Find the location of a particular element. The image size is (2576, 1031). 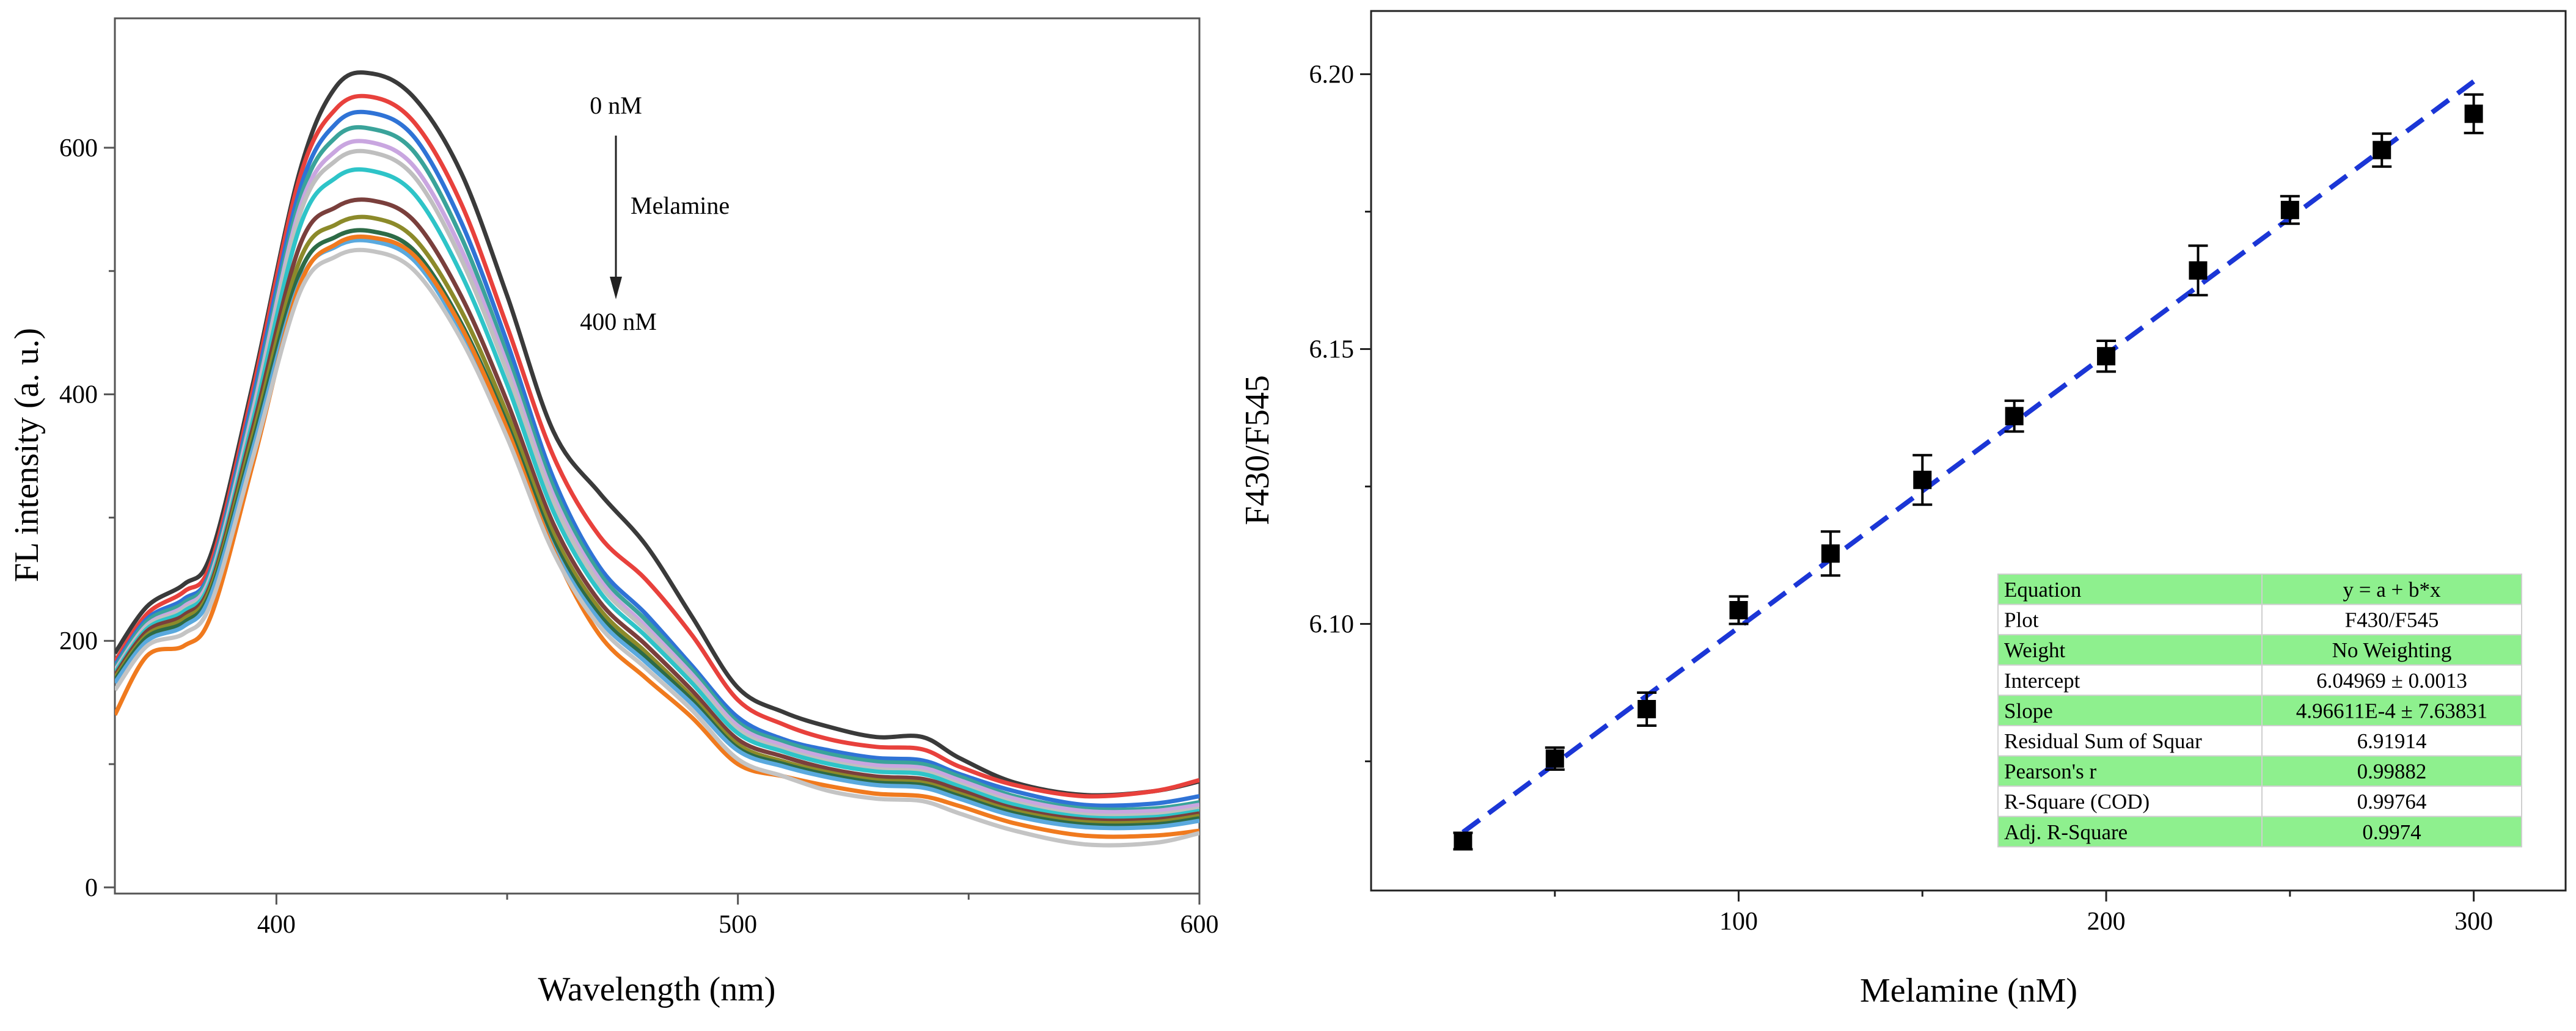

fit-table-value-7: 0.99882 is located at coordinates (2392, 772).